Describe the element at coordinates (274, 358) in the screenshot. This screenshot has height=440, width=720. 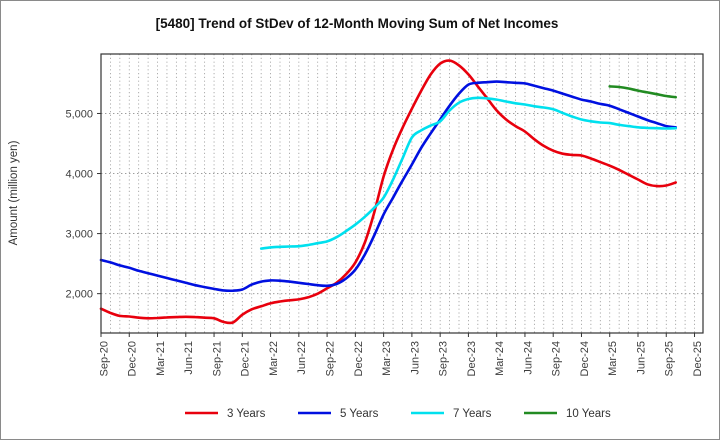
I see `x-tick-label: Mar-22` at that location.